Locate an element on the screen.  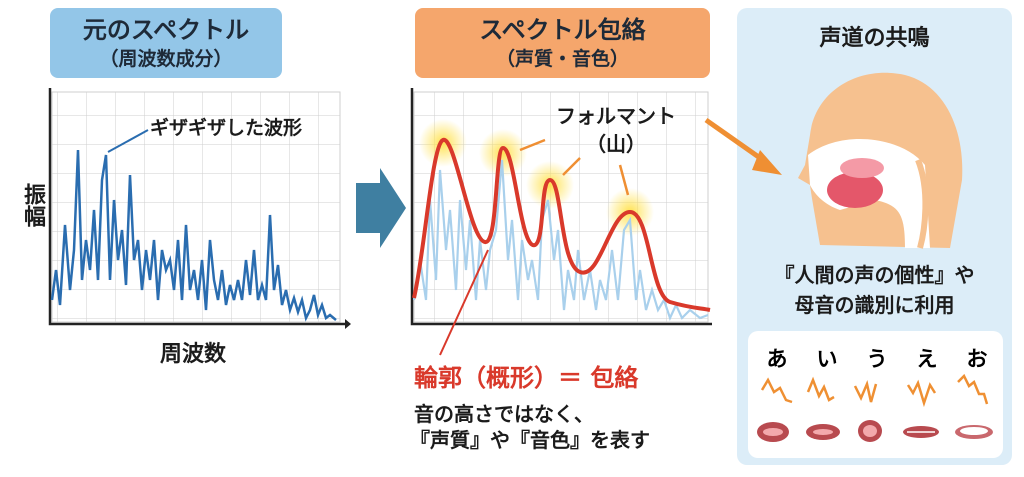
vowel-row: あ い う え お is located at coordinates (877, 358).